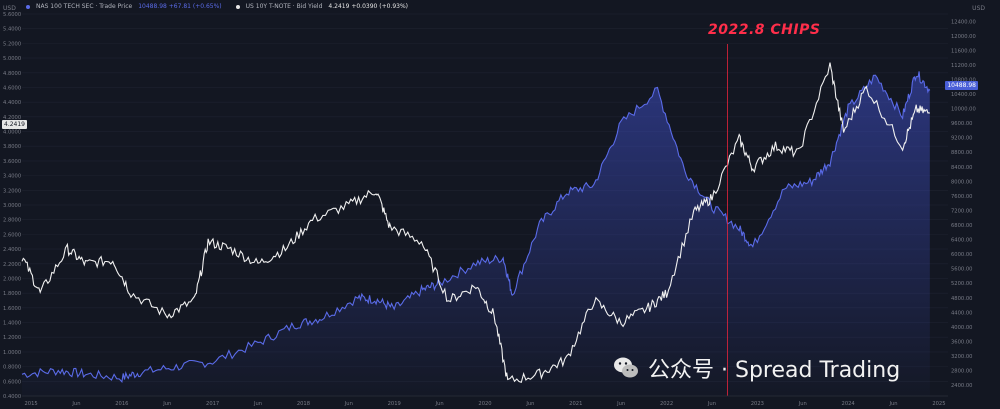 Image resolution: width=1000 pixels, height=409 pixels. Describe the element at coordinates (12, 44) in the screenshot. I see `left-tick-label-24: 5.2000` at that location.